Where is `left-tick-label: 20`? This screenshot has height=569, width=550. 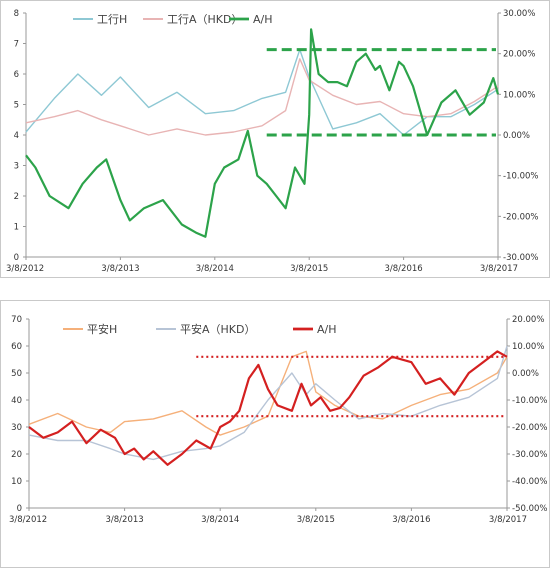
left-tick-label: 20 is located at coordinates (16, 455).